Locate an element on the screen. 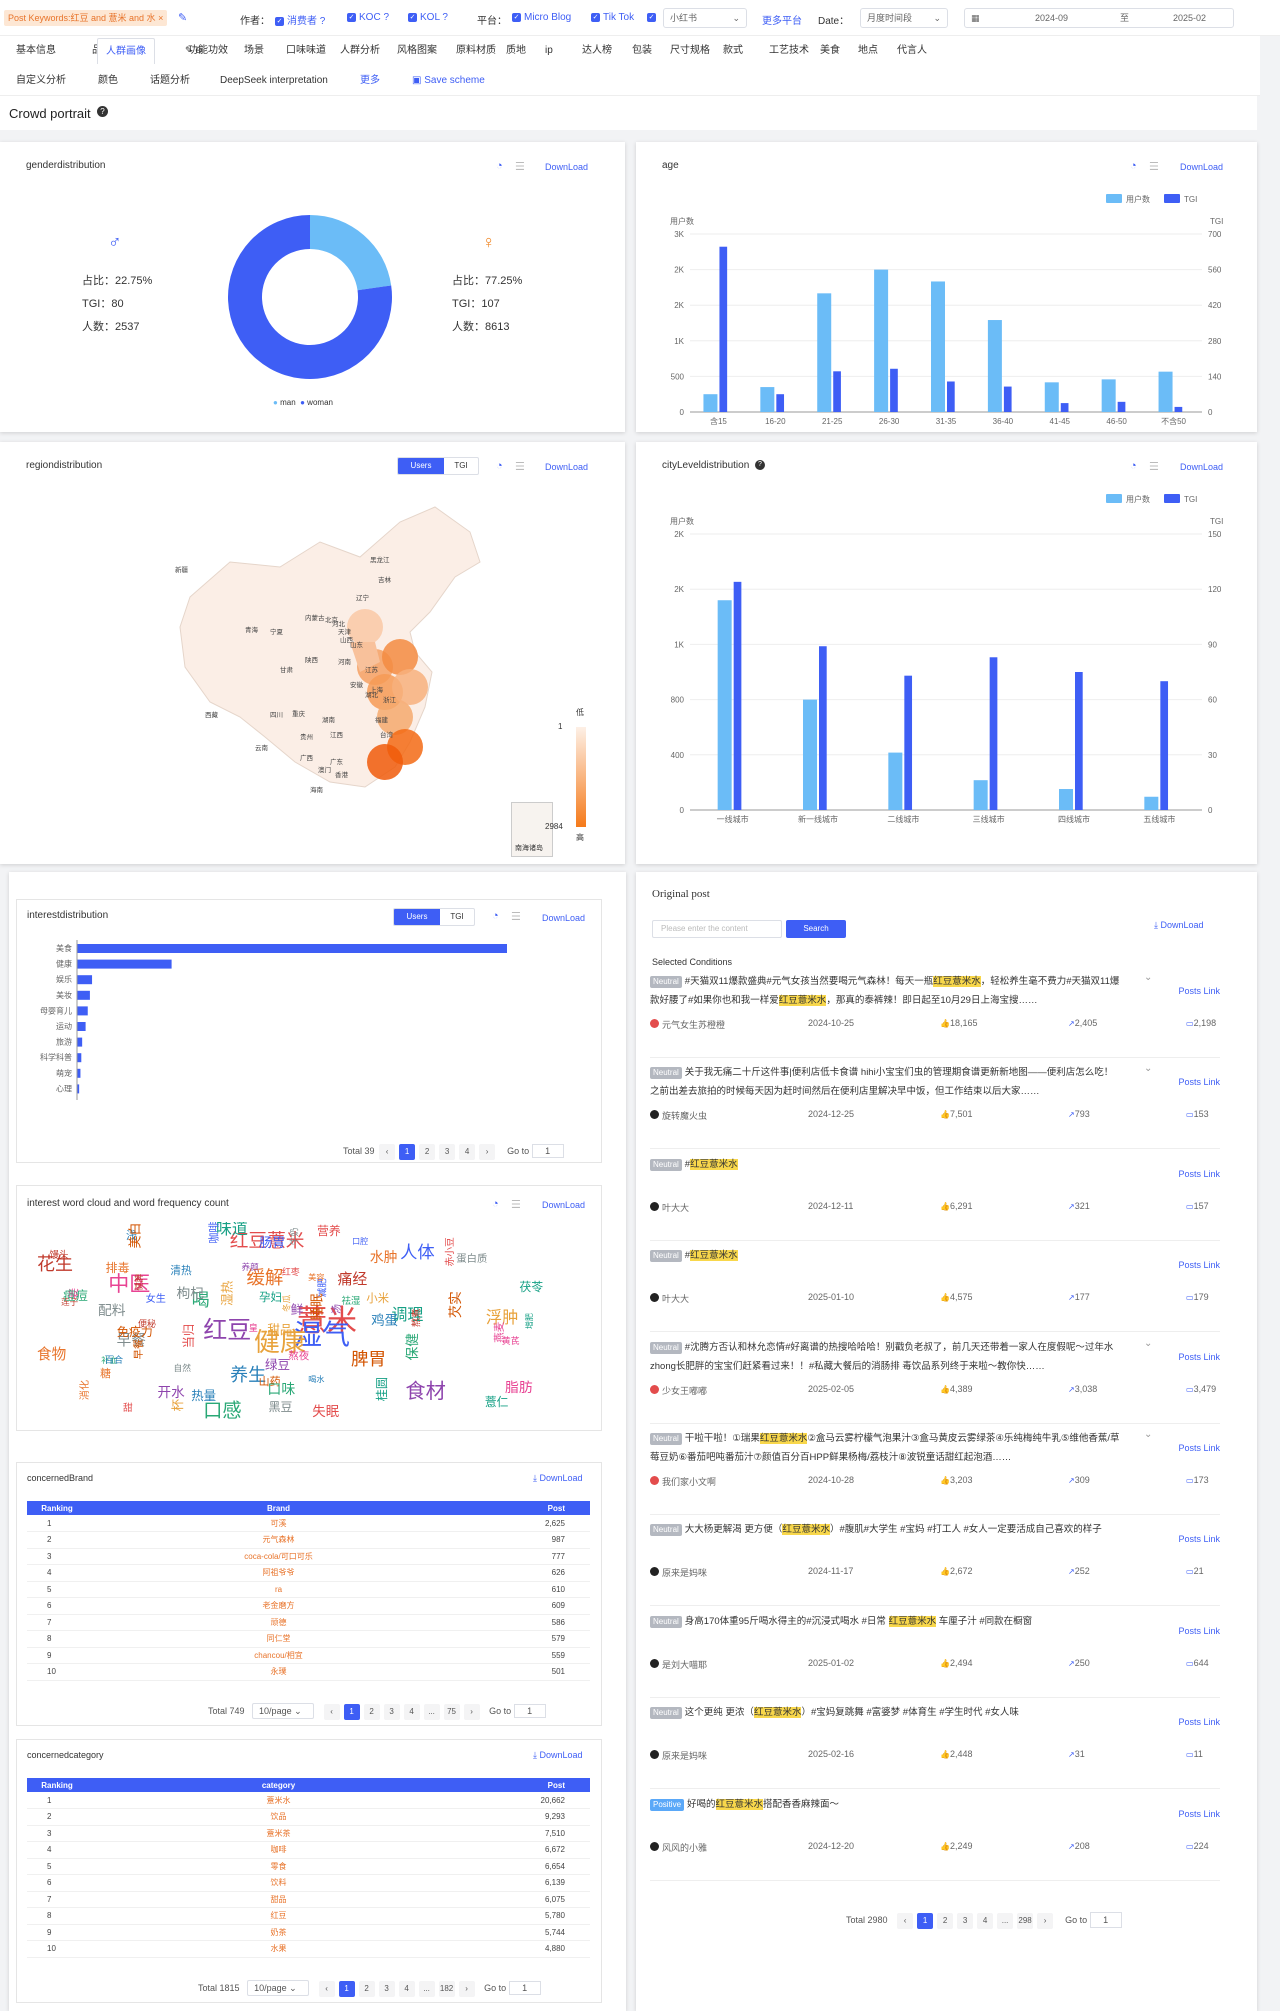 The image size is (1280, 2011). word-cloud-word: 女生 is located at coordinates (155, 1299).